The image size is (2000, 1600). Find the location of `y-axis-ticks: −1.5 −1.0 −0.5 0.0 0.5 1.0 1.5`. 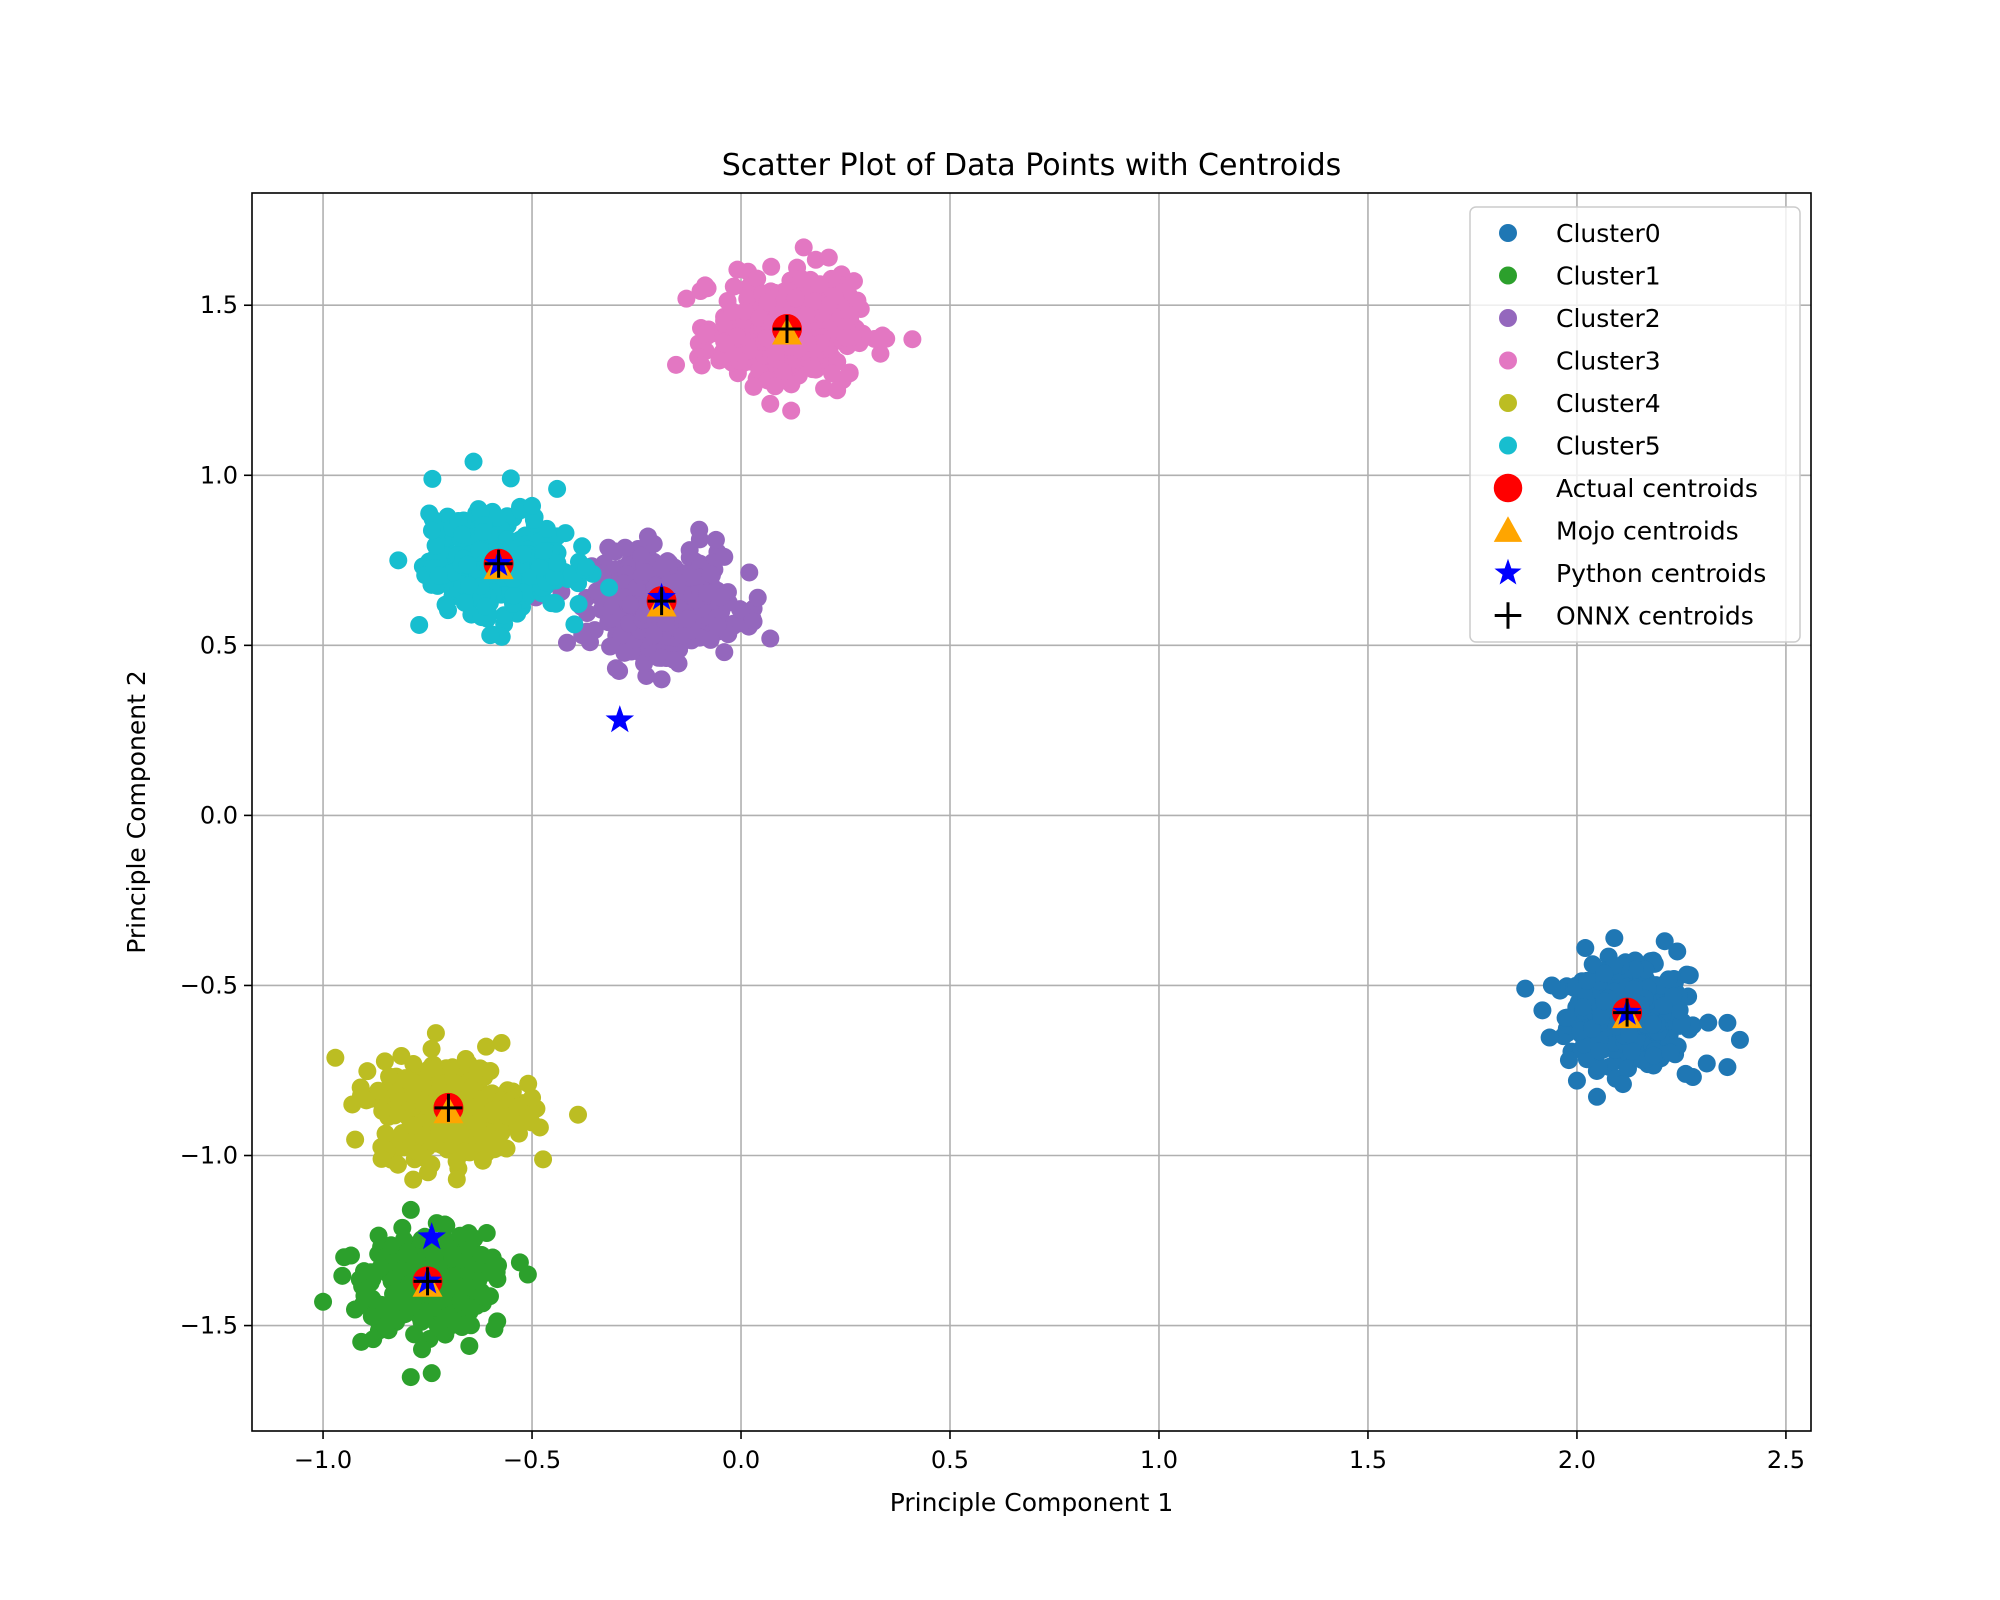

y-axis-ticks: −1.5 −1.0 −0.5 0.0 0.5 1.0 1.5 is located at coordinates (216, 815).